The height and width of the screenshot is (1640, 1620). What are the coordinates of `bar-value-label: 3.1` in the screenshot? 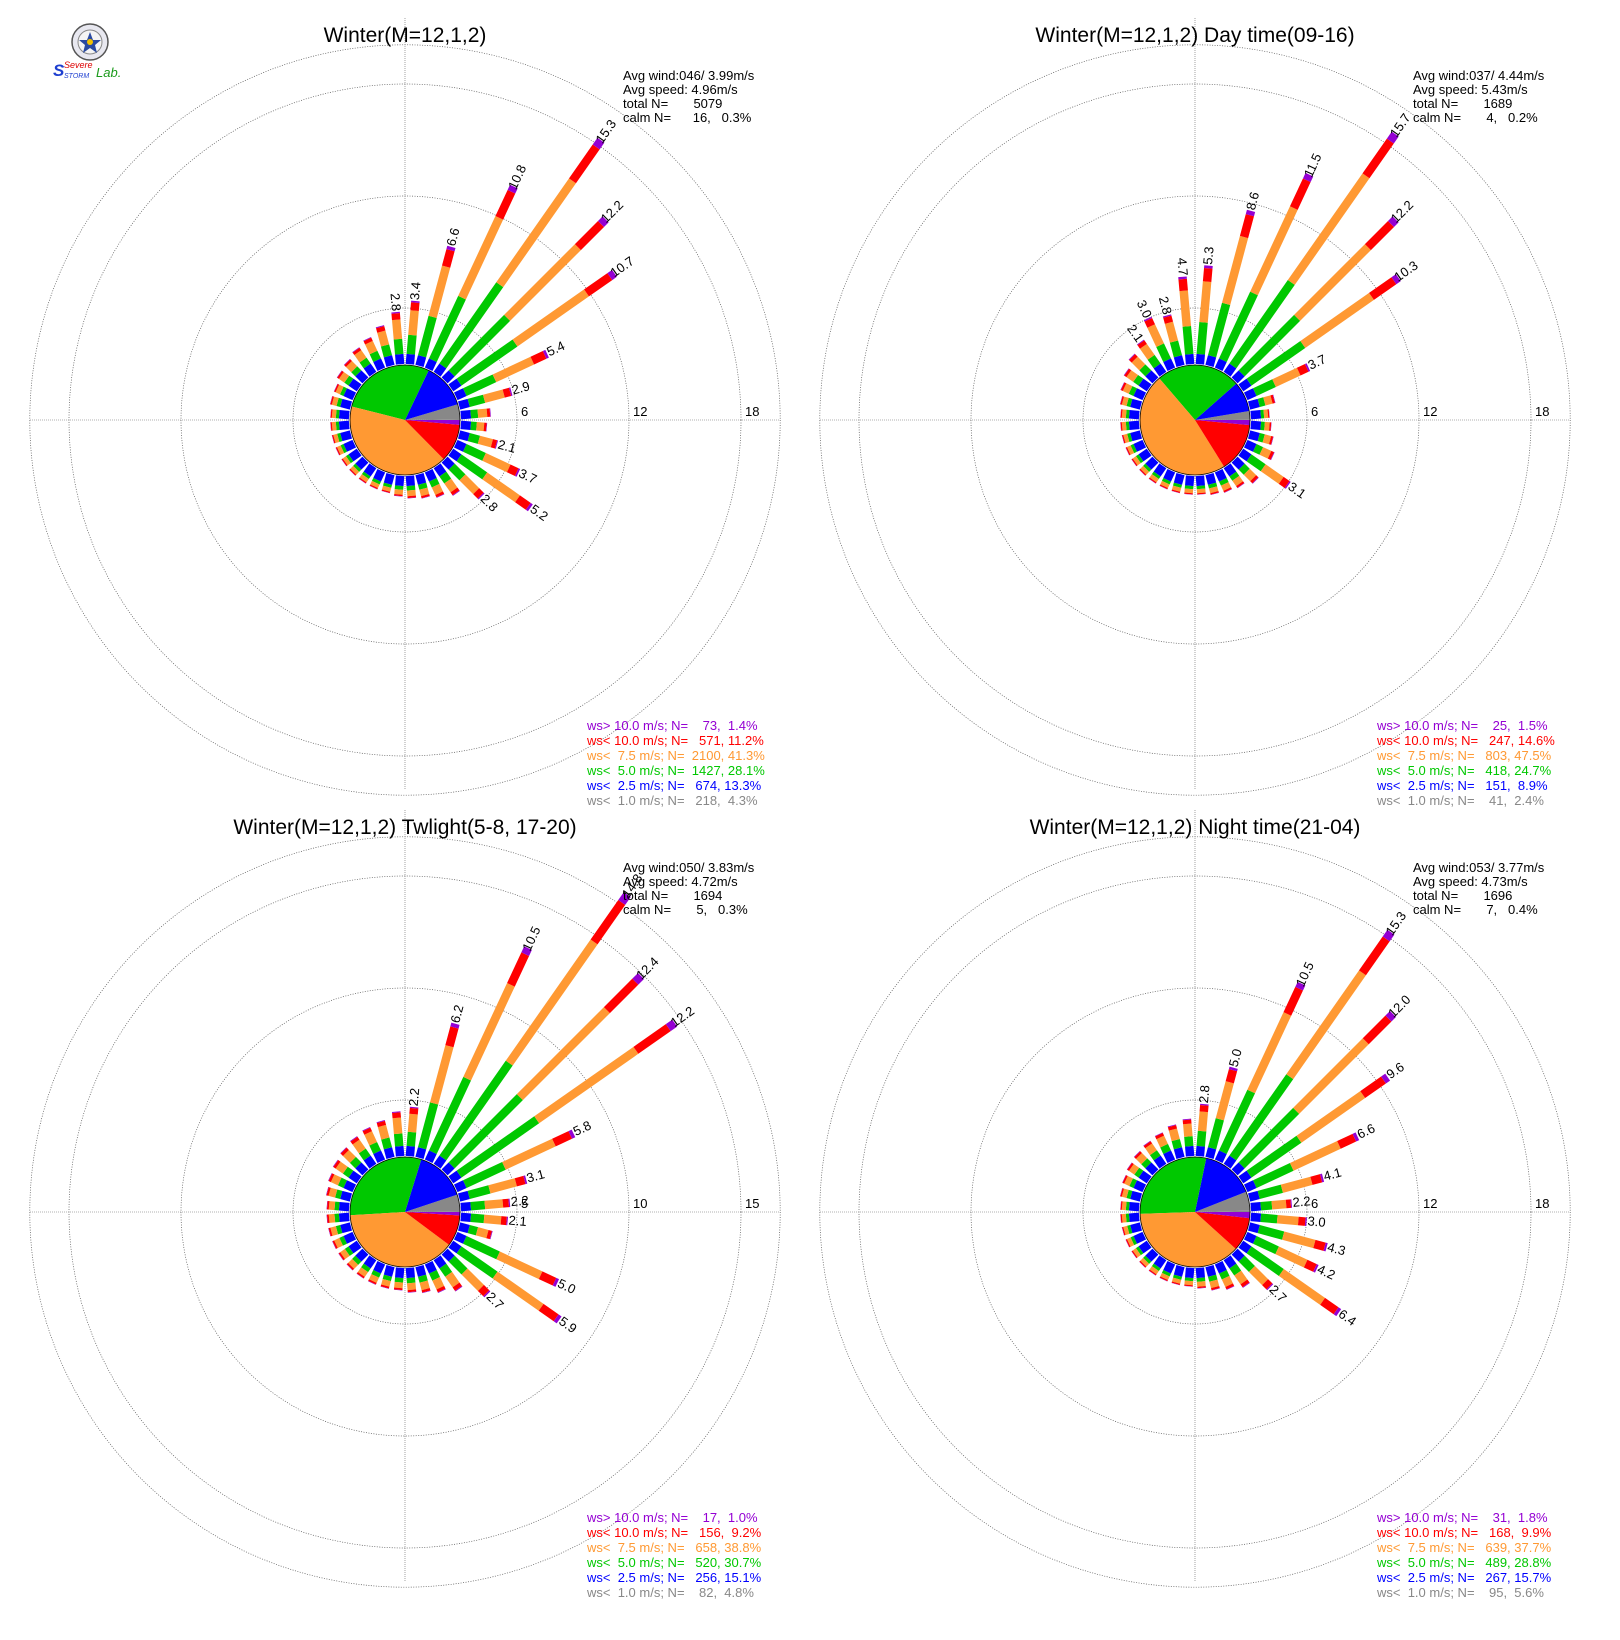 It's located at (535, 1175).